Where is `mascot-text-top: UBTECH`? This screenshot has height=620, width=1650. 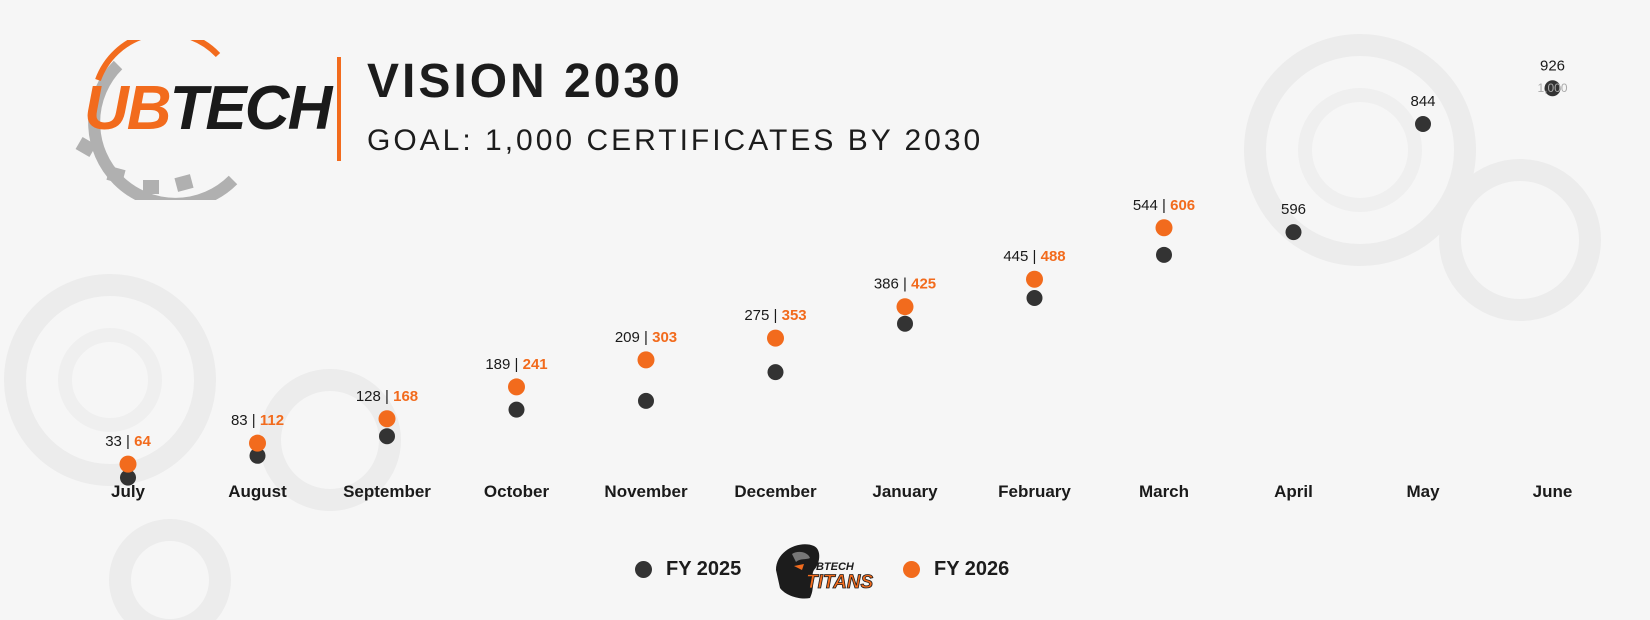
mascot-text-top: UBTECH is located at coordinates (831, 567).